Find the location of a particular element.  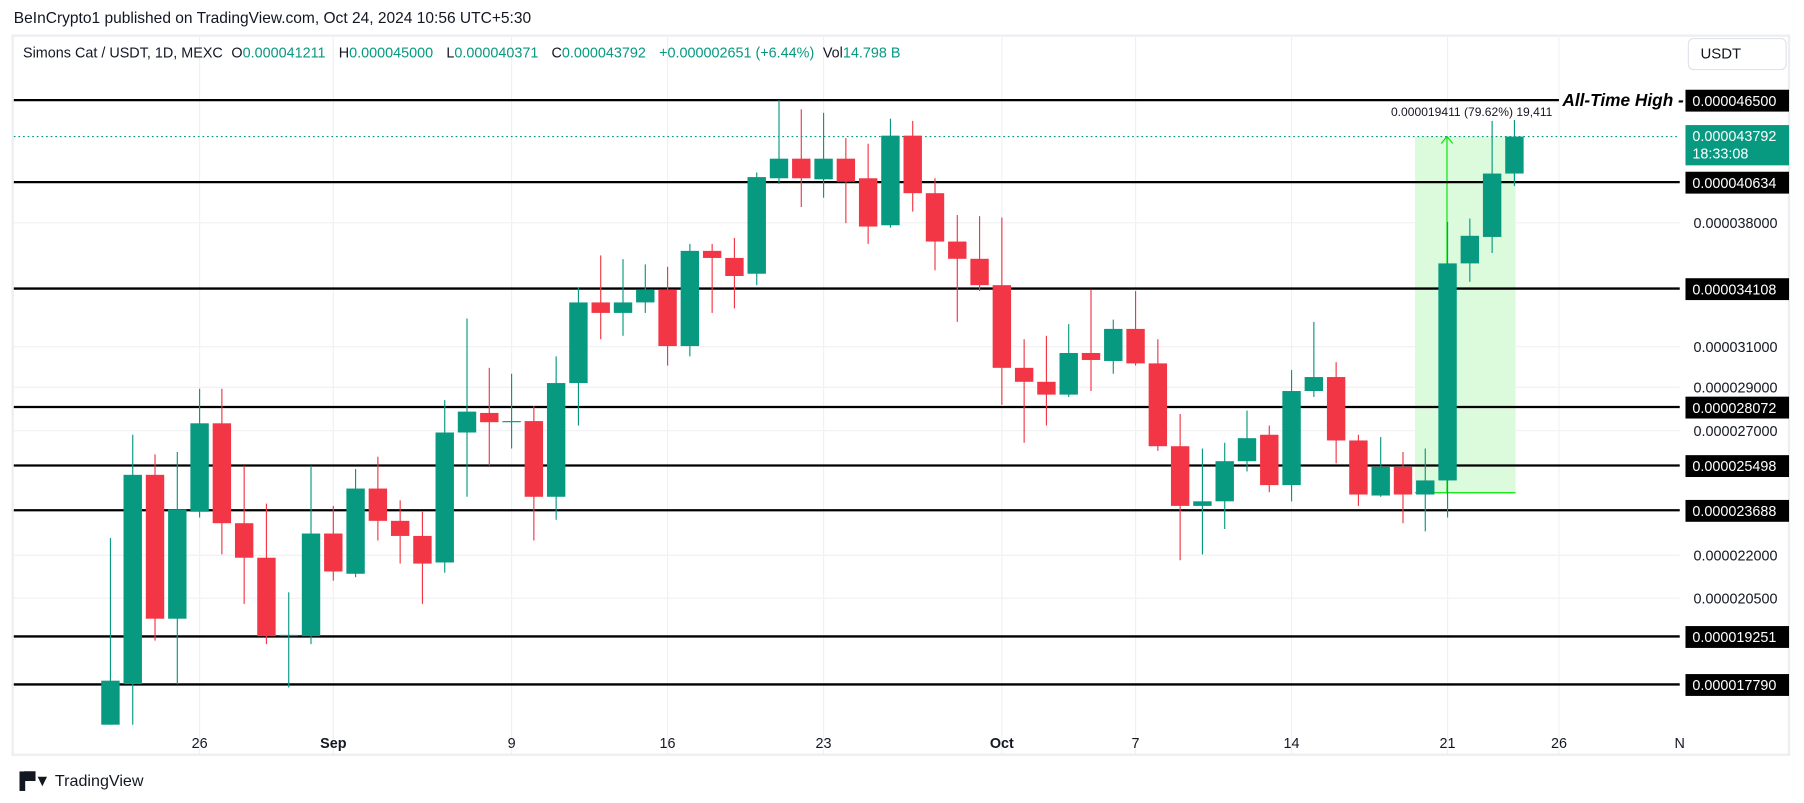

open-label: O is located at coordinates (237, 52).